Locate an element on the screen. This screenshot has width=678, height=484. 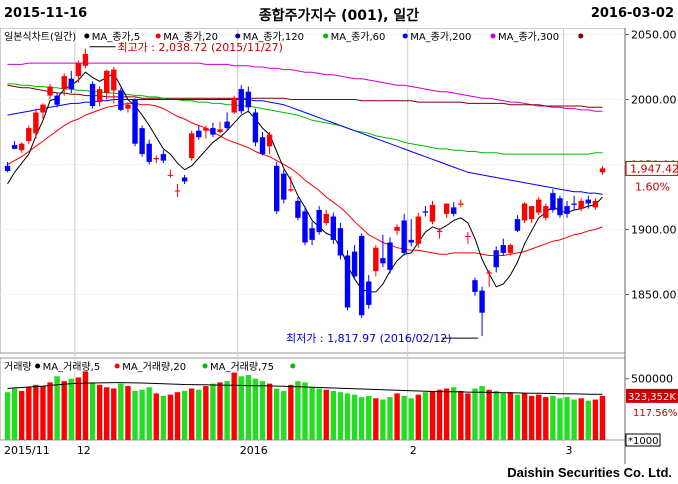
start-date: 2015-11-16 is located at coordinates (46, 13).